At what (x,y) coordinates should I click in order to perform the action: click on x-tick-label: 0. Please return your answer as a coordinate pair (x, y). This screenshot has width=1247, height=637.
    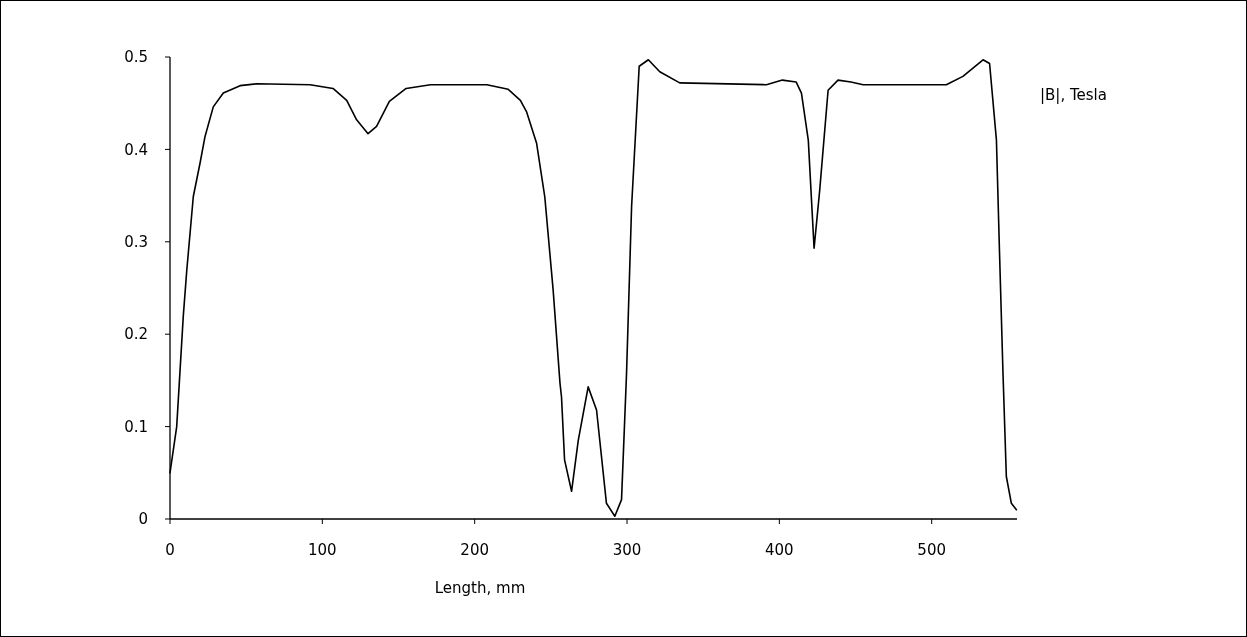
    Looking at the image, I should click on (170, 550).